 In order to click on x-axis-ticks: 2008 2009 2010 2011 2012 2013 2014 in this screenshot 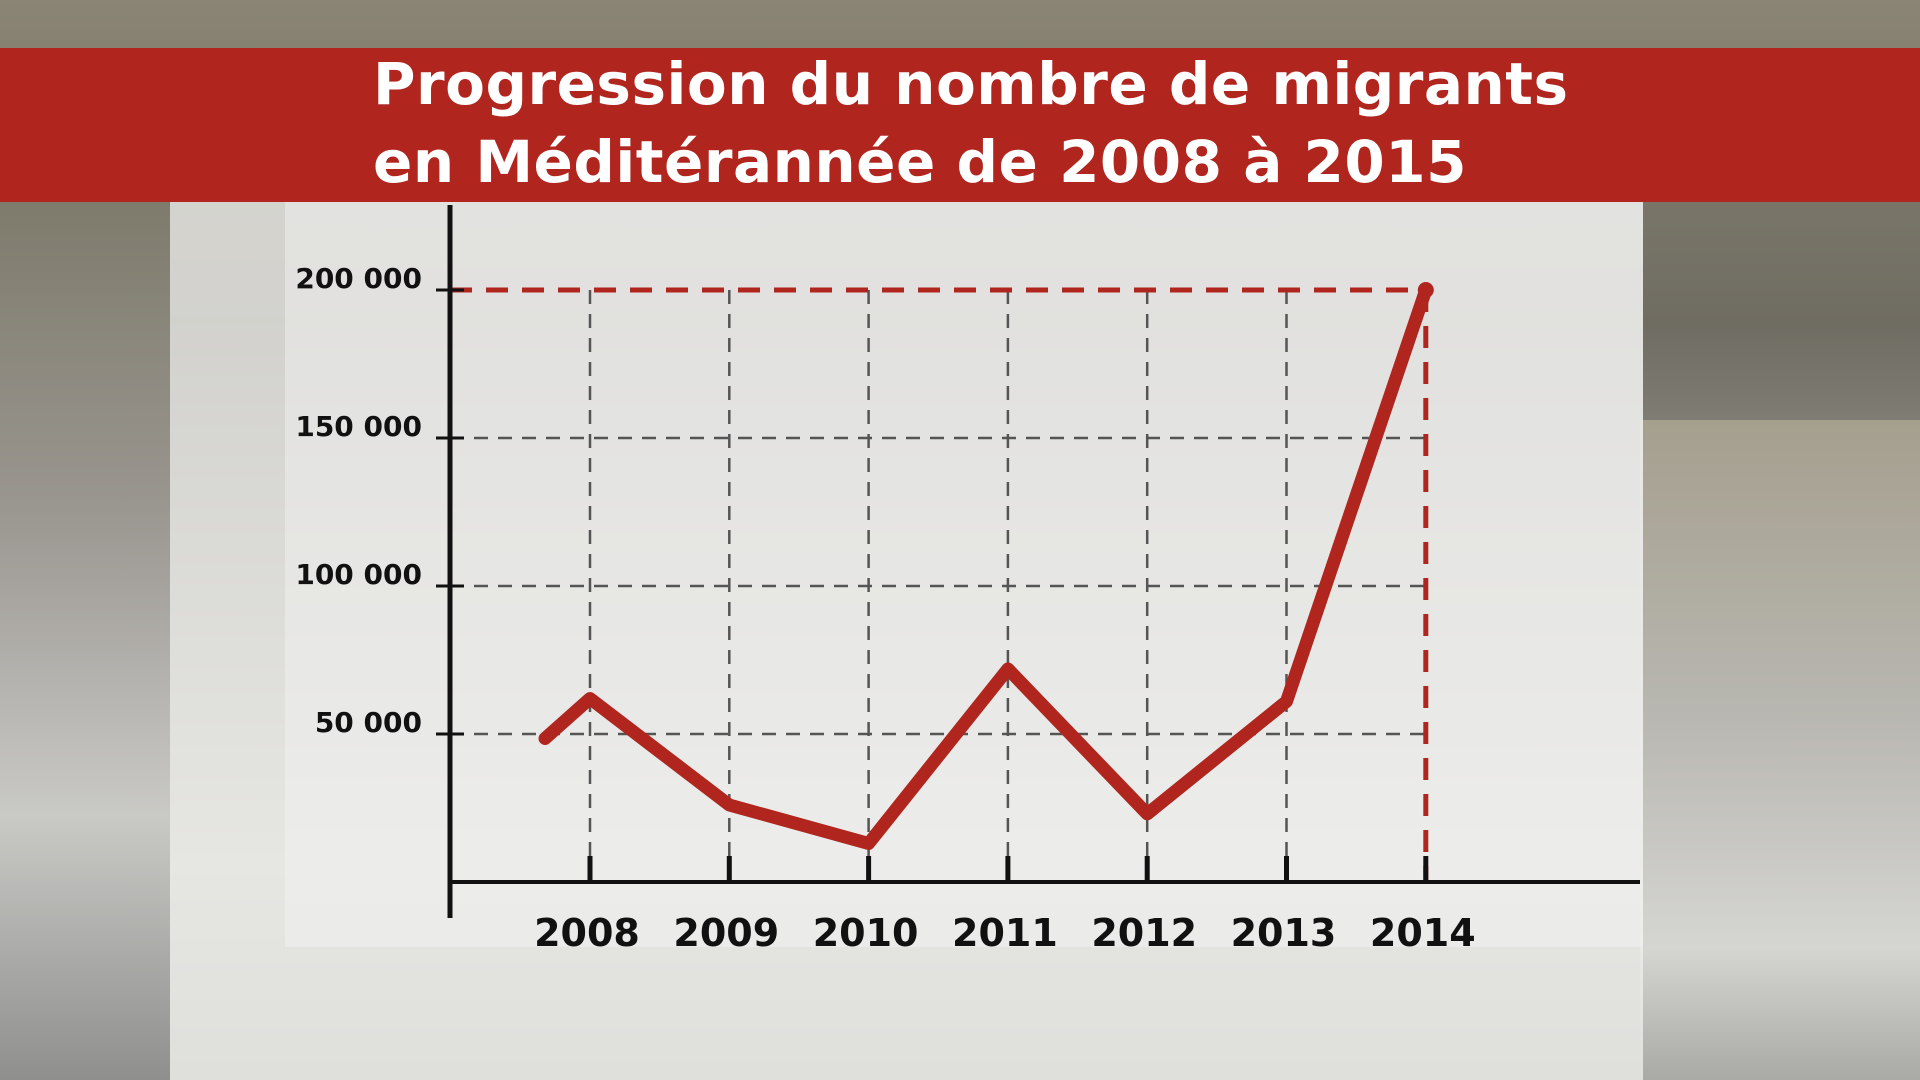, I will do `click(1005, 905)`.